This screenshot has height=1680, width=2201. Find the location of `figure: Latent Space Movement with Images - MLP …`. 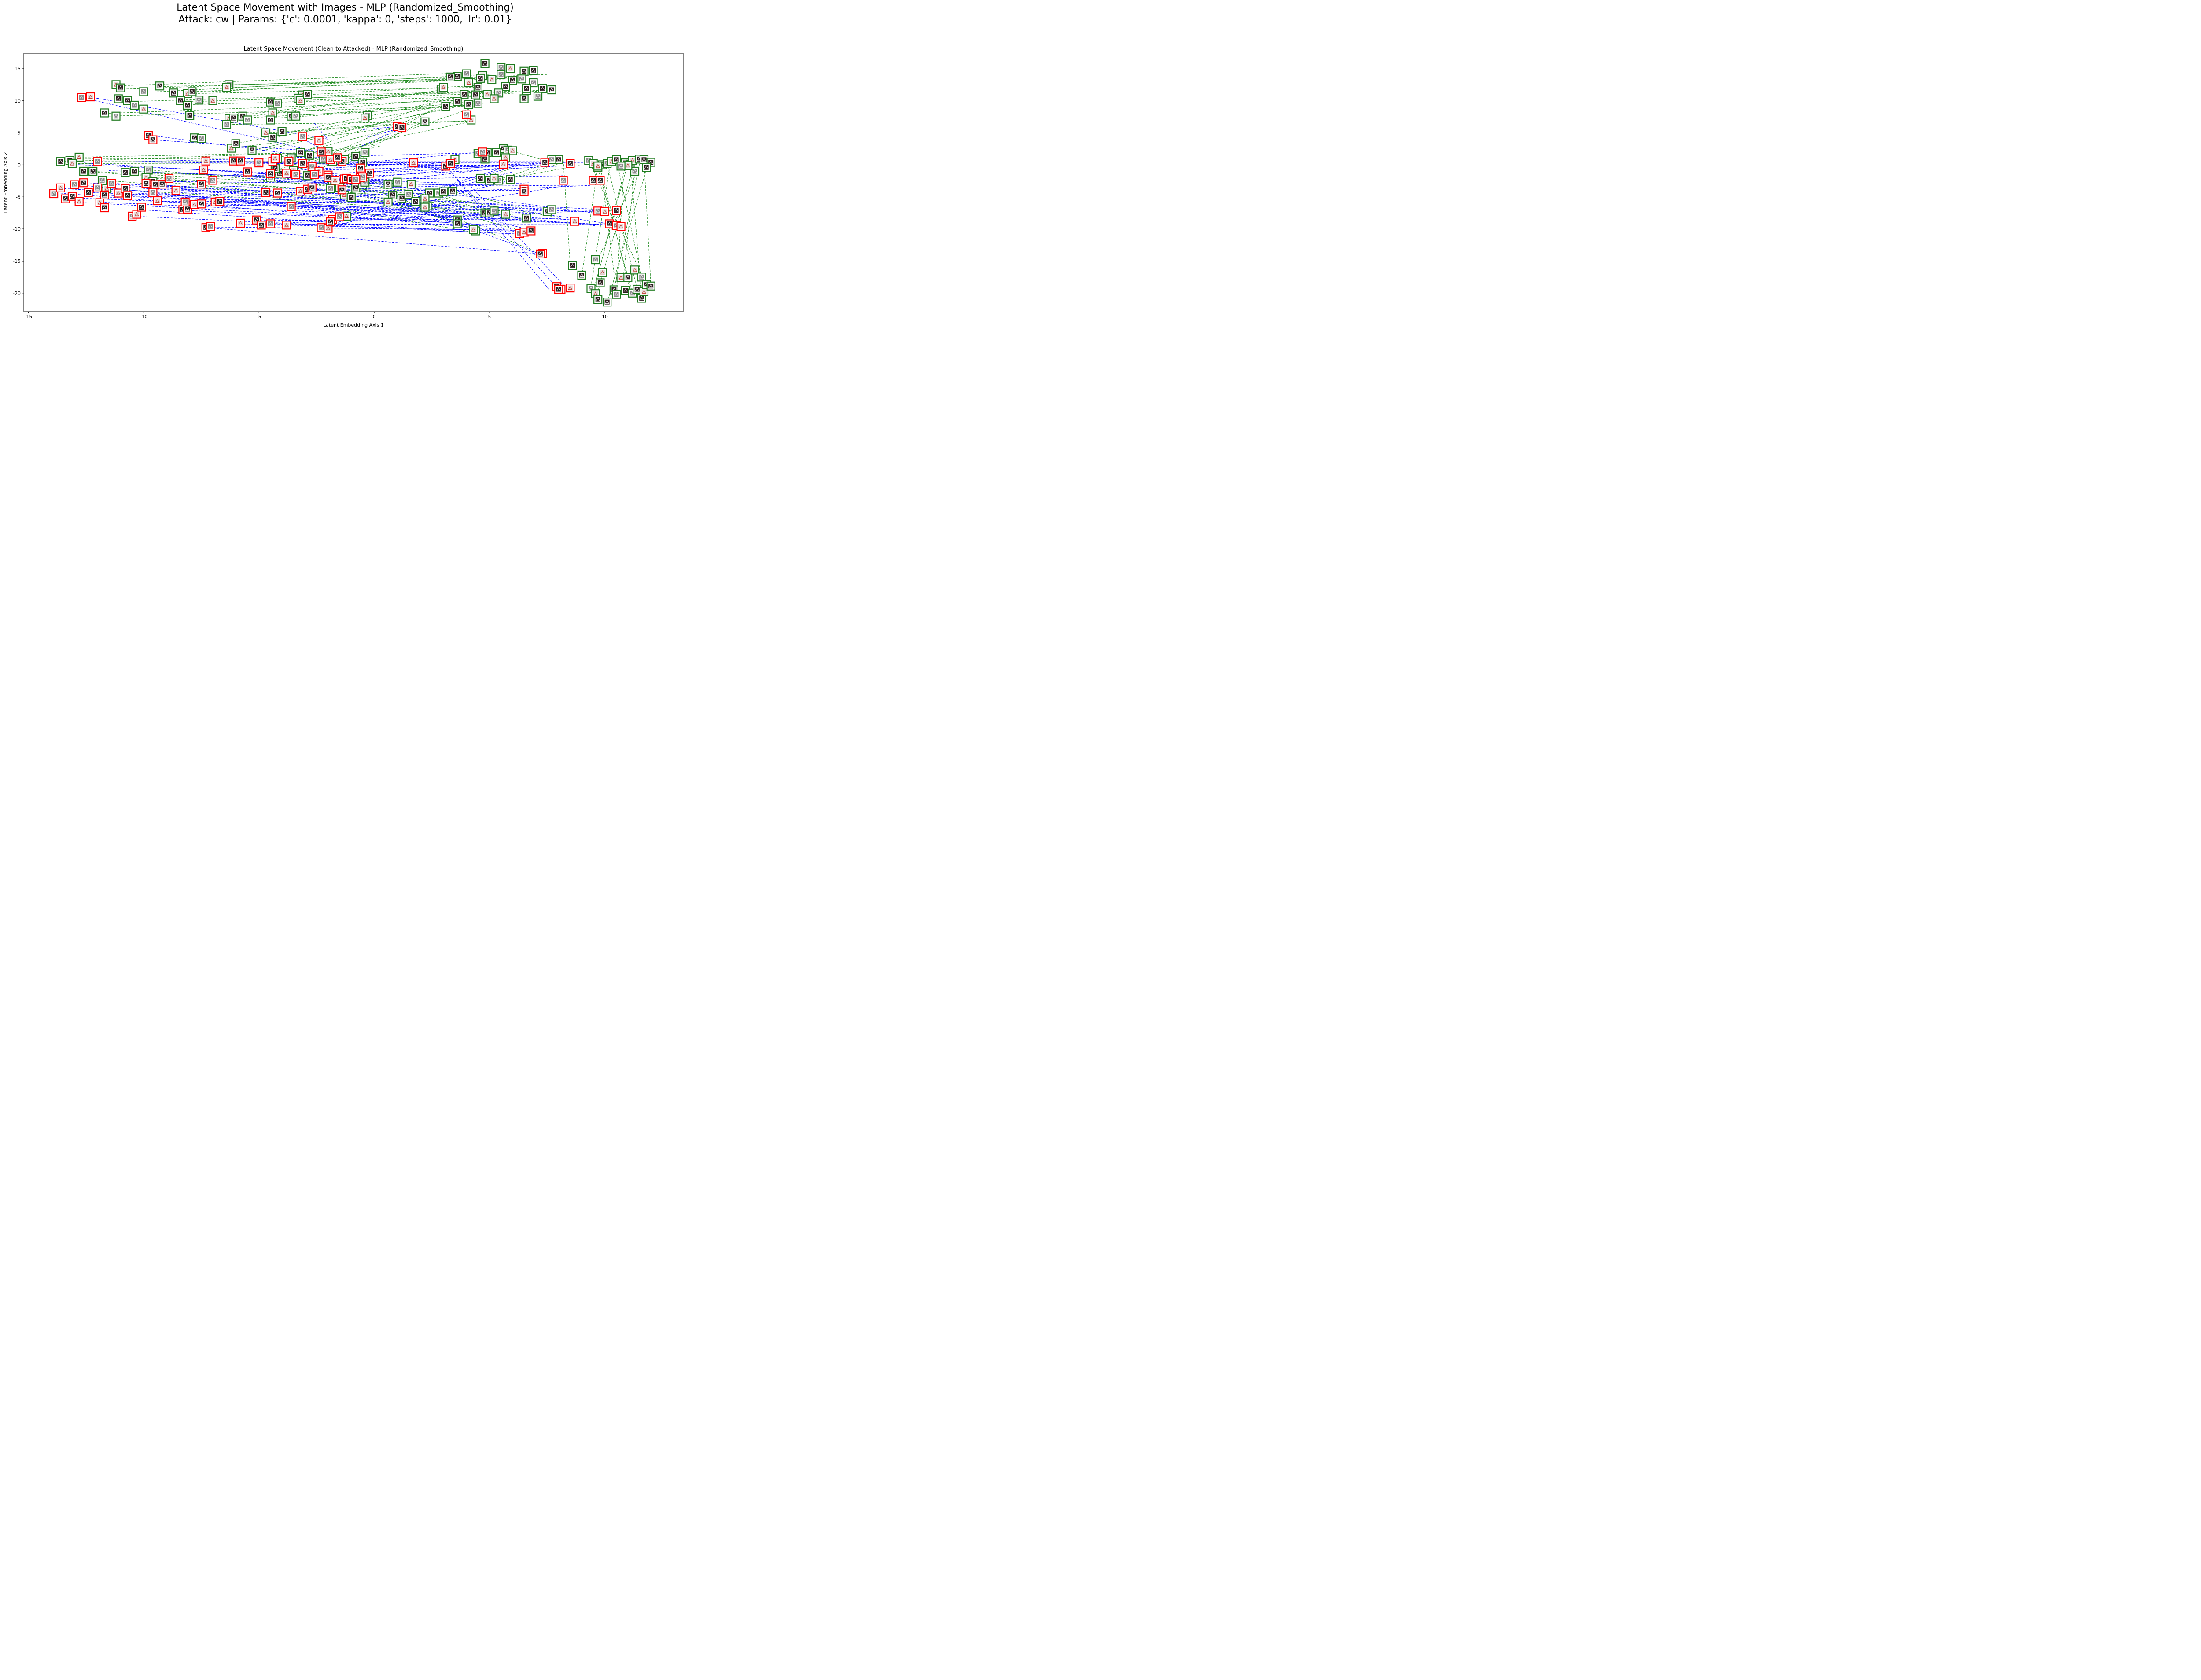

figure: Latent Space Movement with Images - MLP … is located at coordinates (345, 166).